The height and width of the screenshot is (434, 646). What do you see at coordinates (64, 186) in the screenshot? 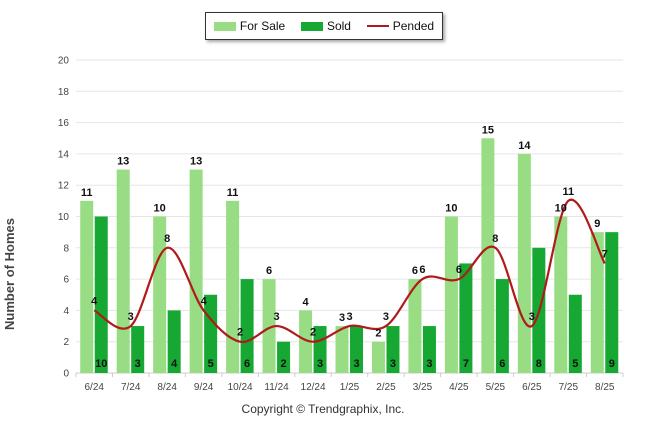
I see `y-tick-label: 12` at bounding box center [64, 186].